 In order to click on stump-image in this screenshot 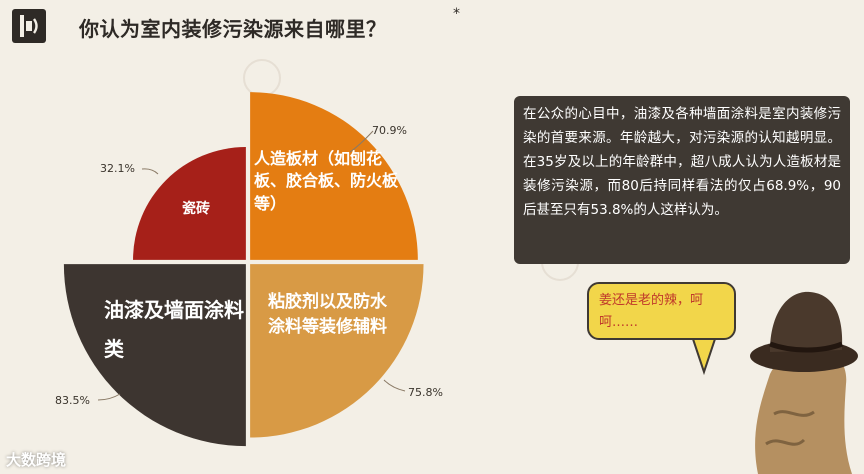, I will do `click(804, 382)`.